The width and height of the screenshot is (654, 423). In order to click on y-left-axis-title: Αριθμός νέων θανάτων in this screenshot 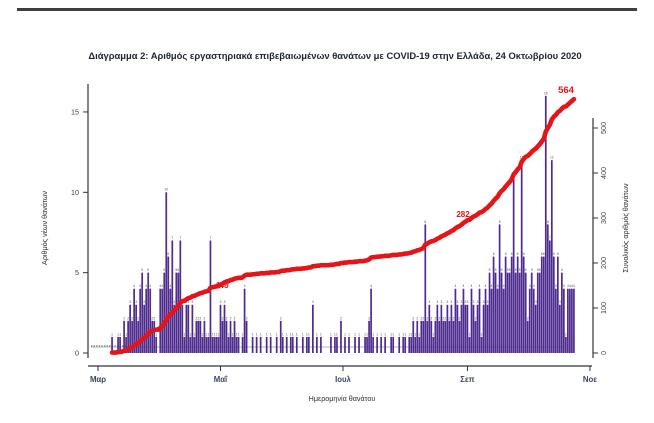, I will do `click(44, 228)`.